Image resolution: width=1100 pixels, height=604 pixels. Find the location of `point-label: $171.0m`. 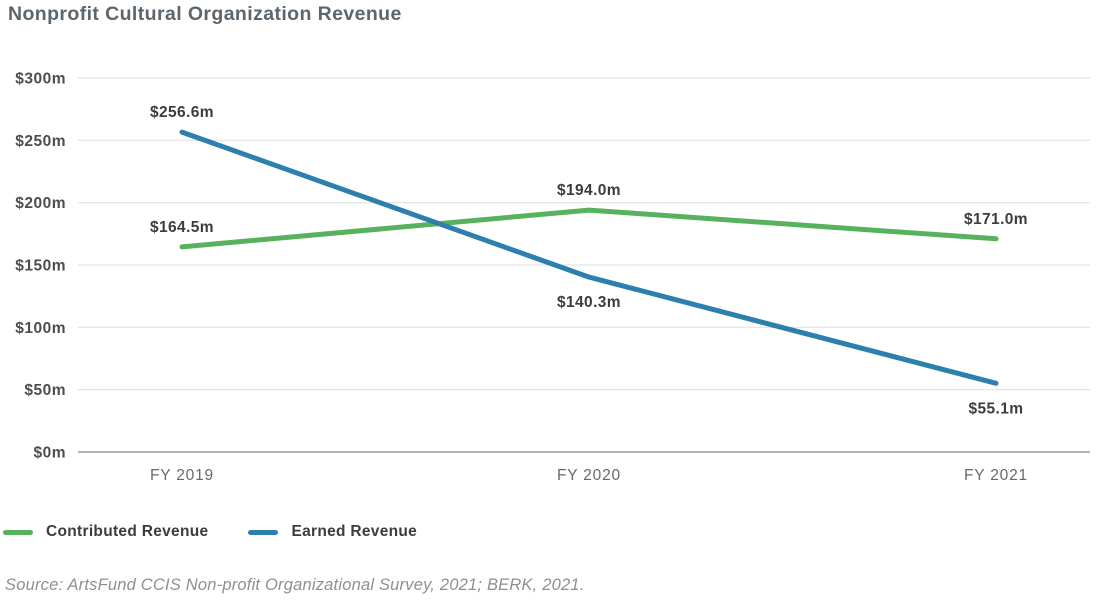

point-label: $171.0m is located at coordinates (996, 219).